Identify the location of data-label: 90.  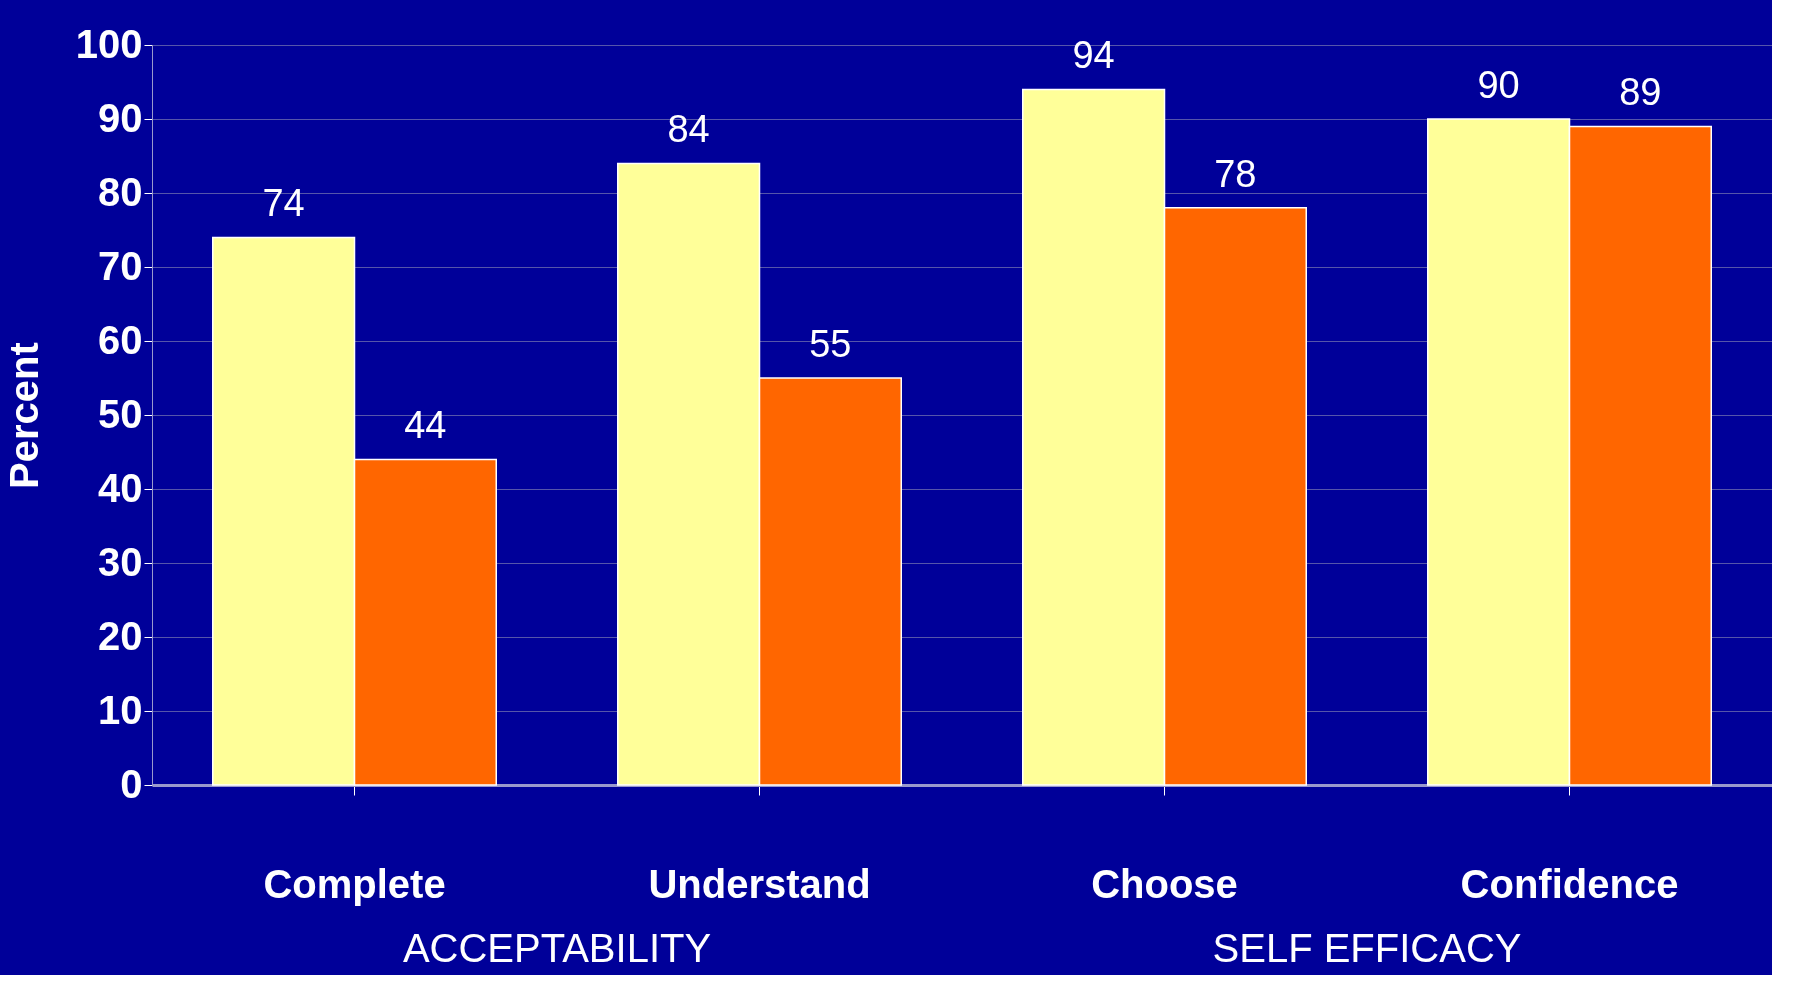
(1498, 85).